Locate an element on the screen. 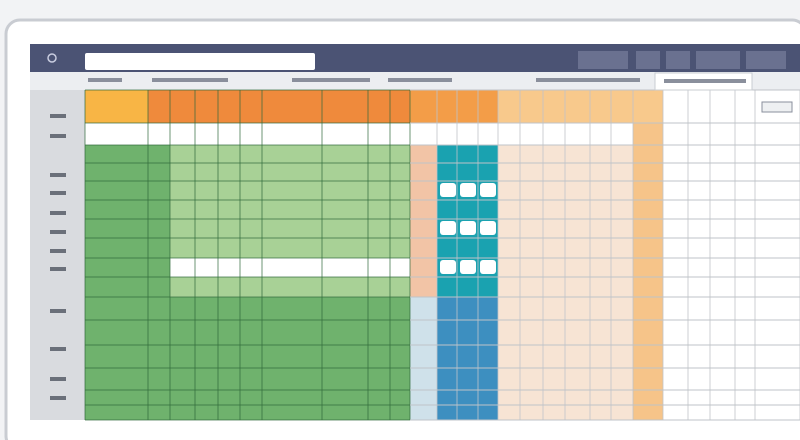 The width and height of the screenshot is (800, 440). app-icon is located at coordinates (52, 58).